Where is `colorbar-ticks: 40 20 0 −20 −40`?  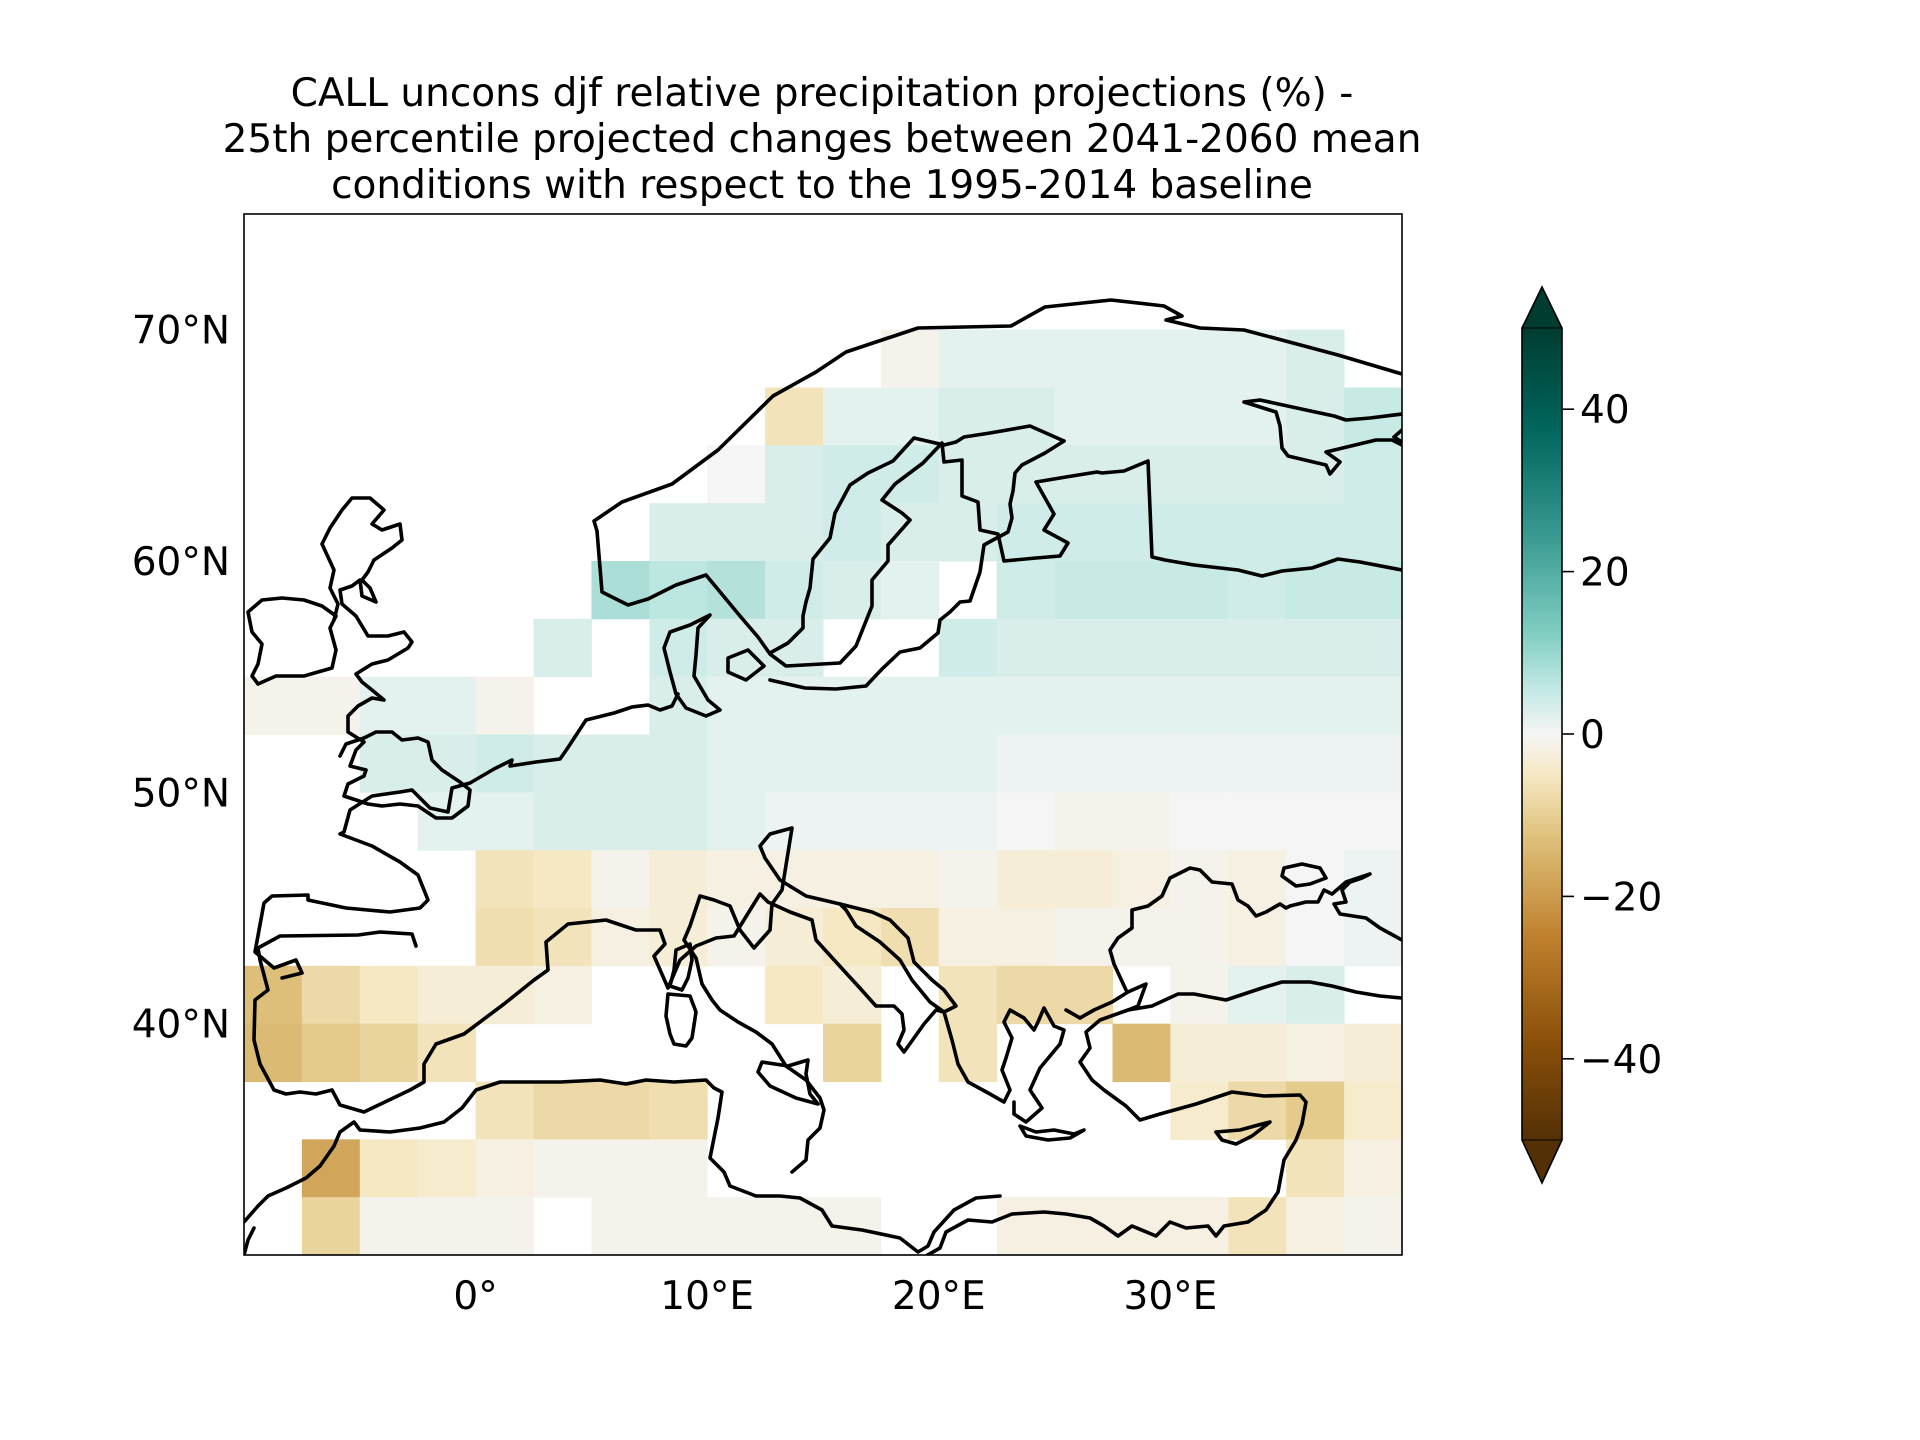
colorbar-ticks: 40 20 0 −20 −40 is located at coordinates (1612, 735).